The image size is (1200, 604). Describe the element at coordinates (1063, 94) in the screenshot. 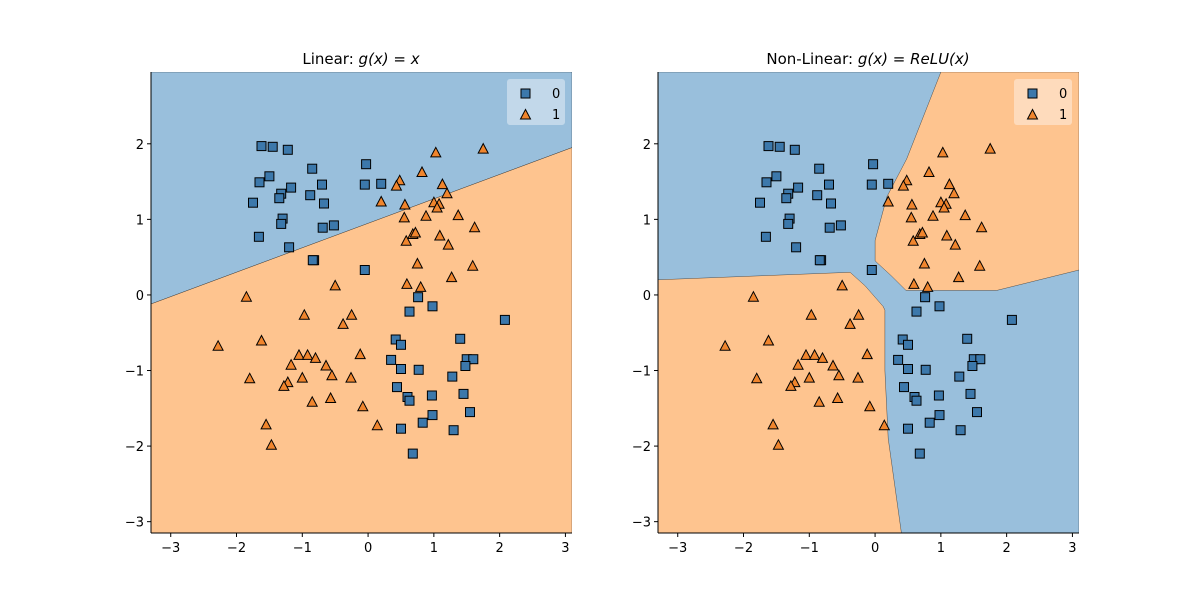

I see `legend-label-class-0: 0` at that location.